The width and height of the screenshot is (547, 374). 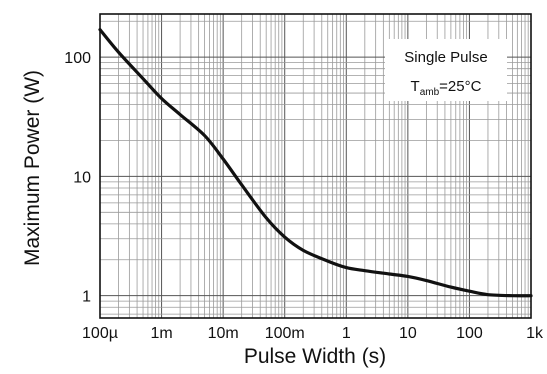 I want to click on annotation-line2: Tamb=25°C, so click(x=446, y=88).